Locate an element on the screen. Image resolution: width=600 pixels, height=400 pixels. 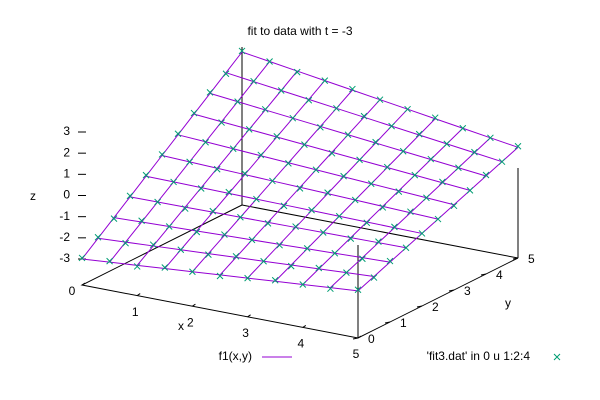
back-edge is located at coordinates (380, 231).